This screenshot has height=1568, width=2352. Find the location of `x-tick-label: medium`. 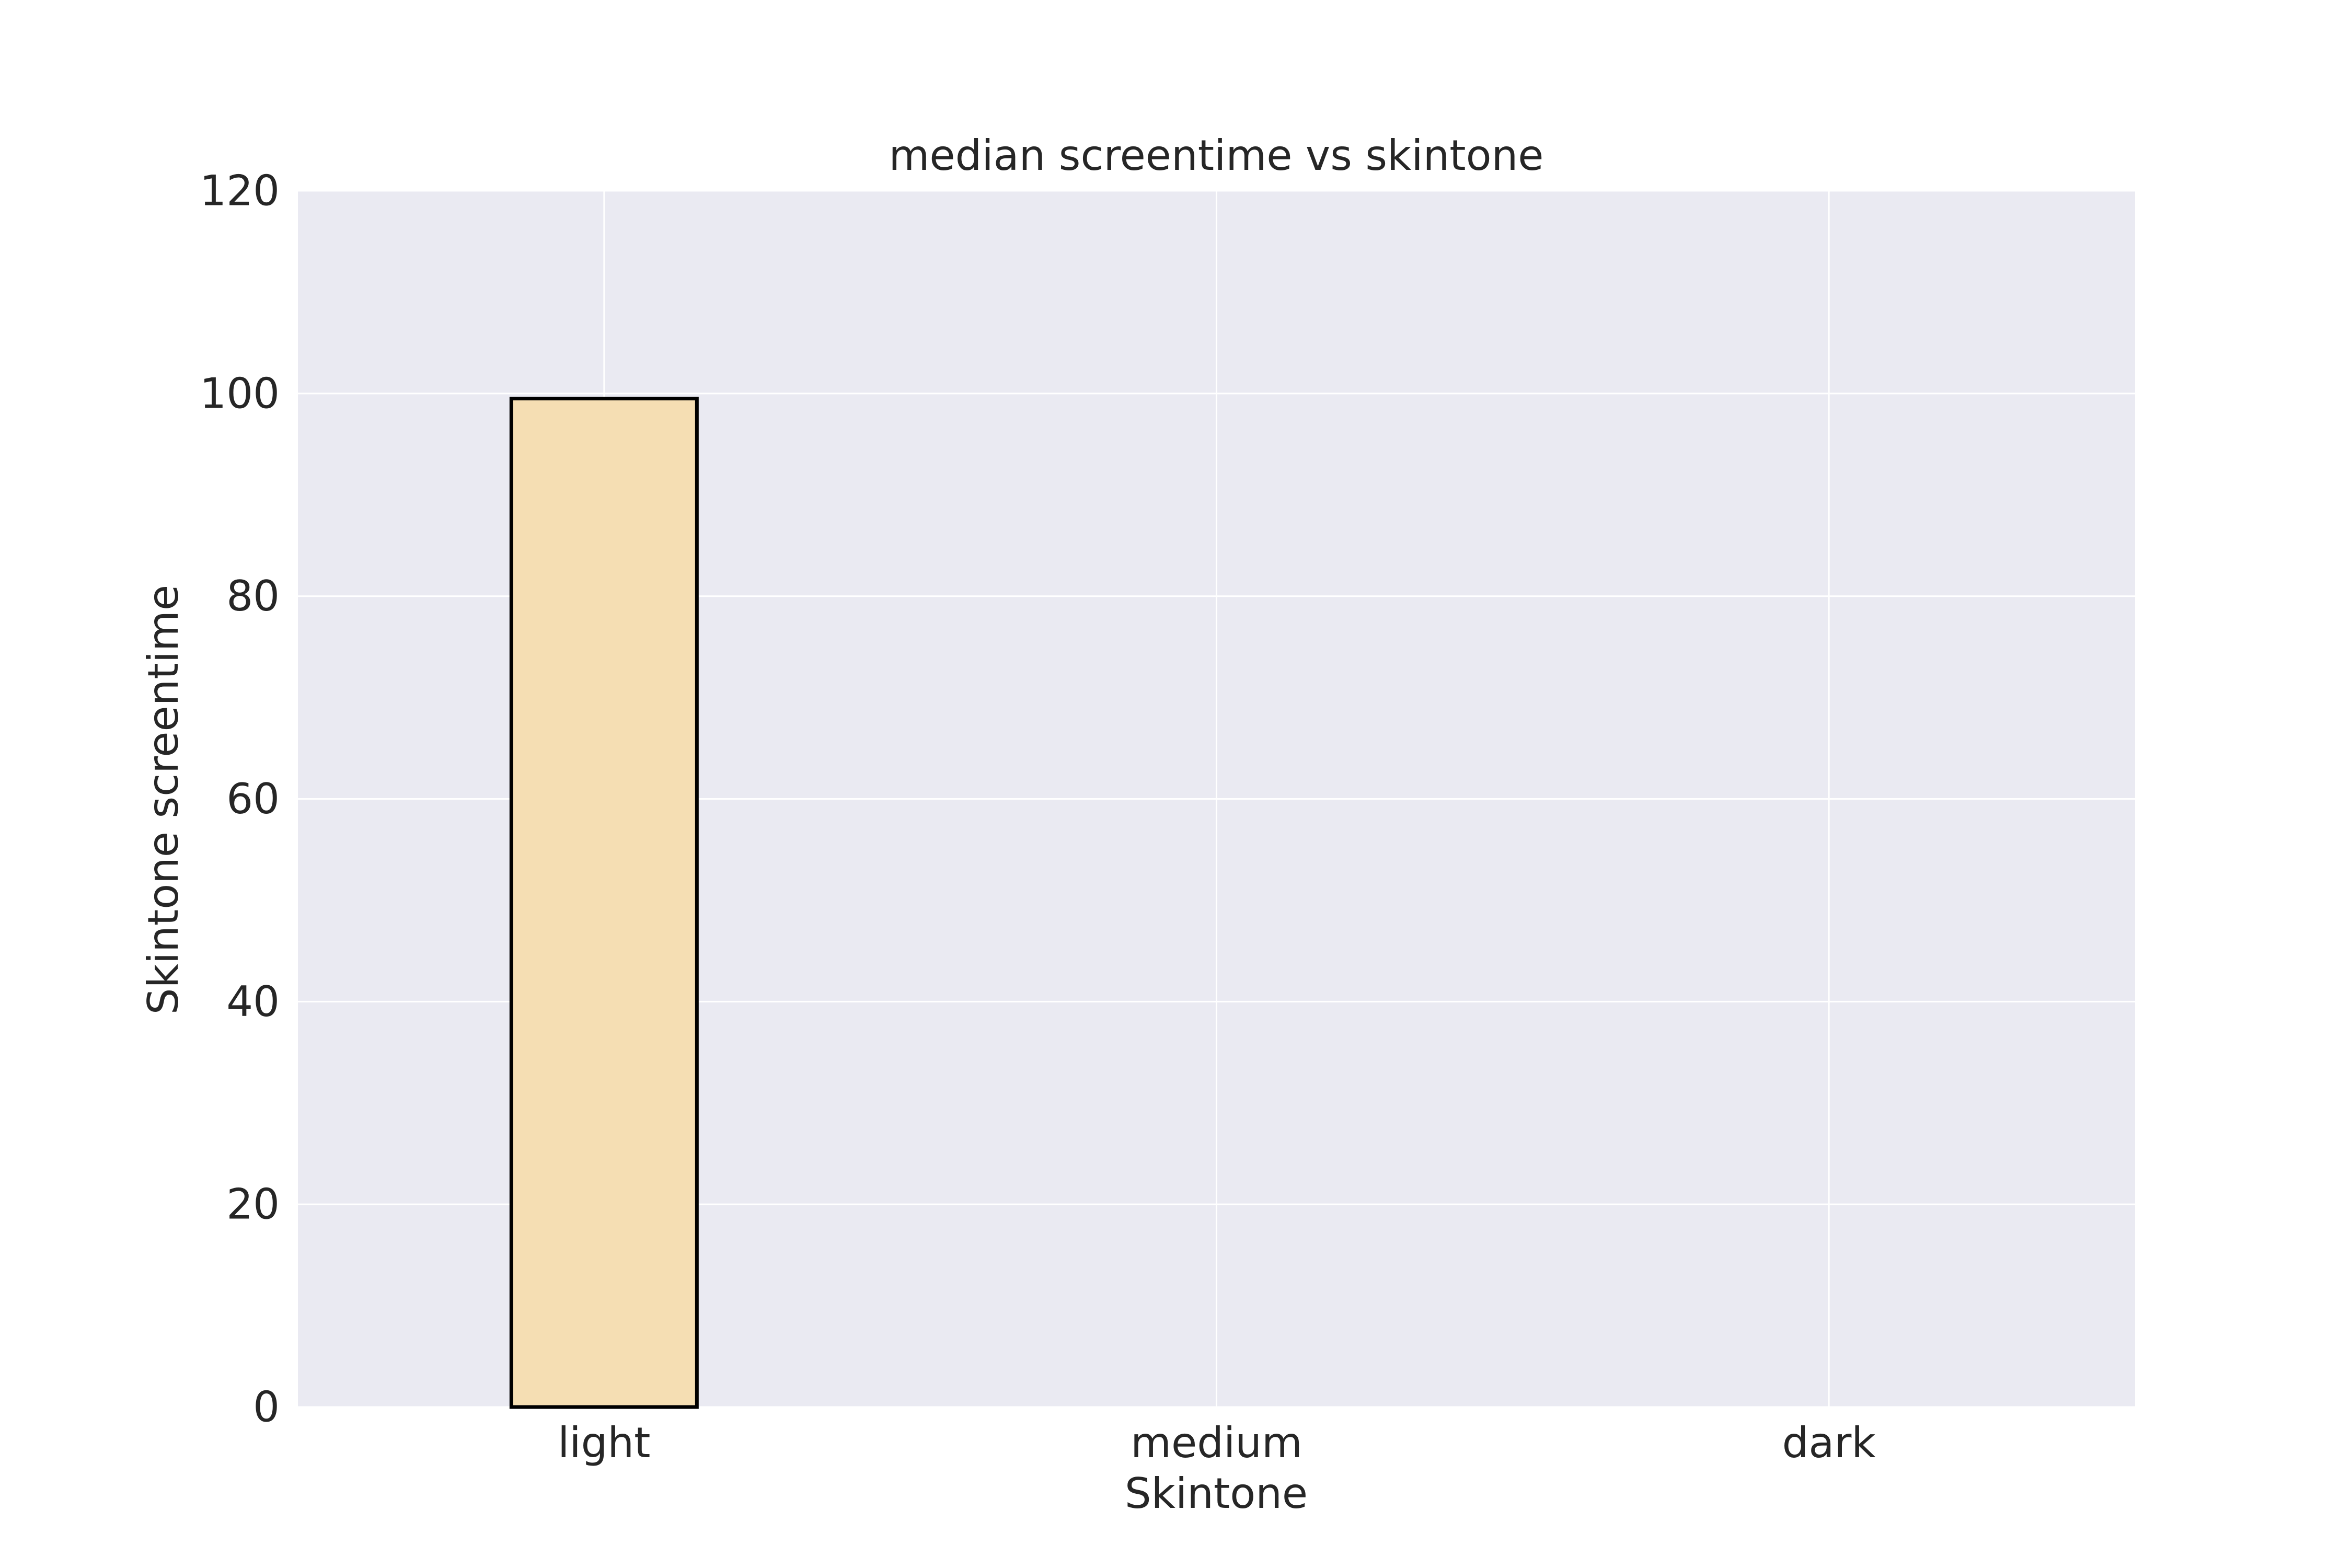

x-tick-label: medium is located at coordinates (1216, 1443).